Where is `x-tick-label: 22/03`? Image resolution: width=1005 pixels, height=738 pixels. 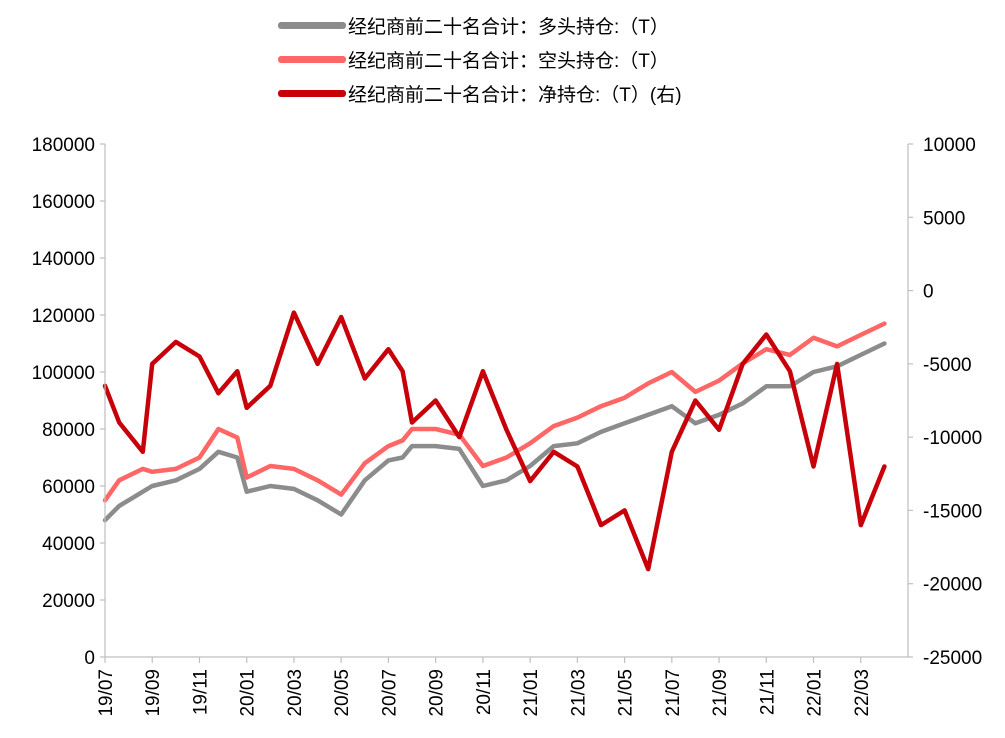
x-tick-label: 22/03 is located at coordinates (862, 693).